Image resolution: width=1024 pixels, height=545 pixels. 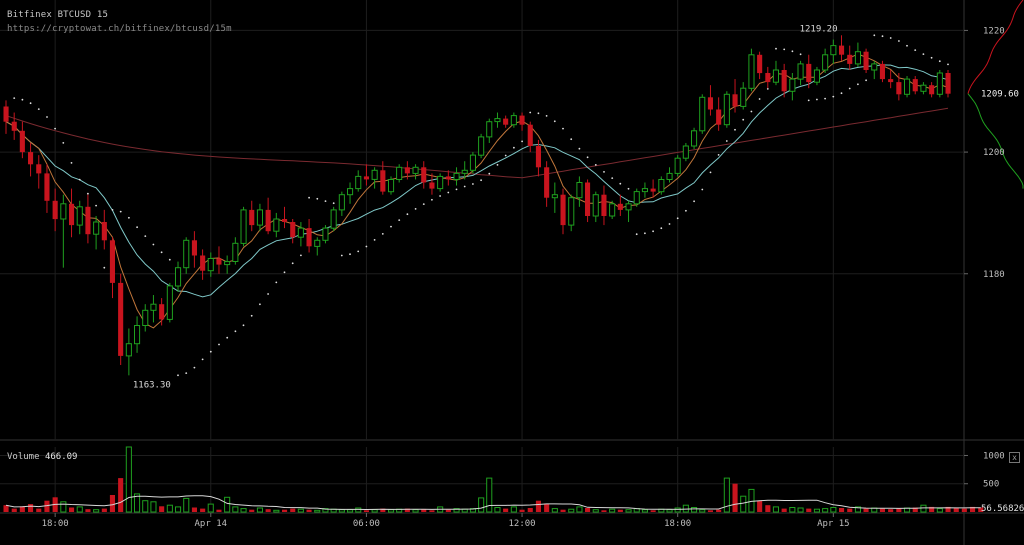 I want to click on depth-curve, so click(x=995, y=94).